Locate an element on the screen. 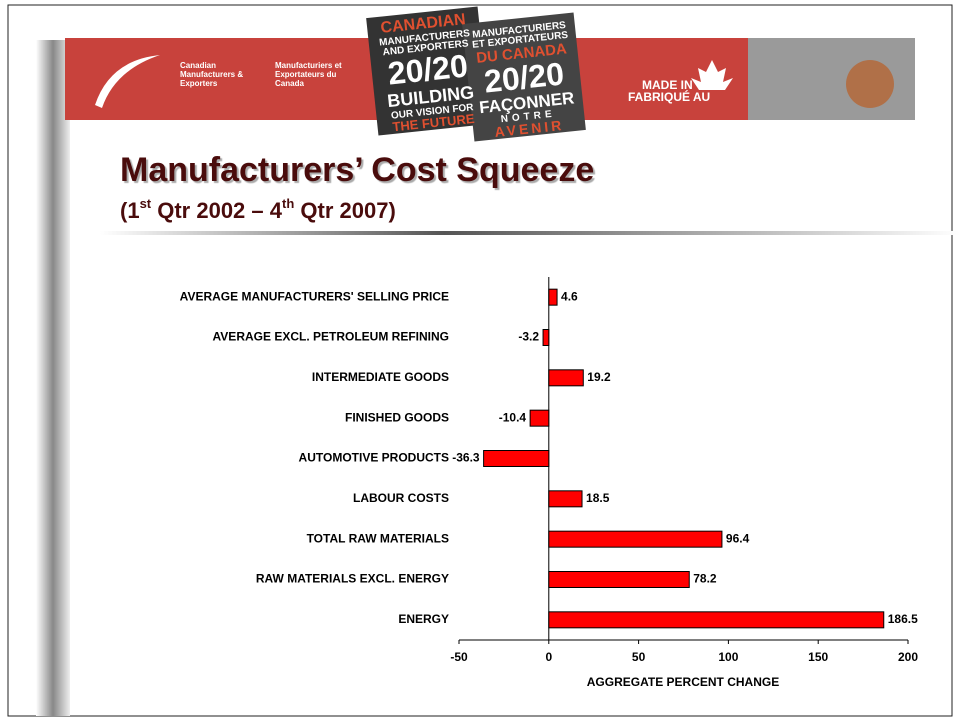  made-in: MADE IN is located at coordinates (667, 85).